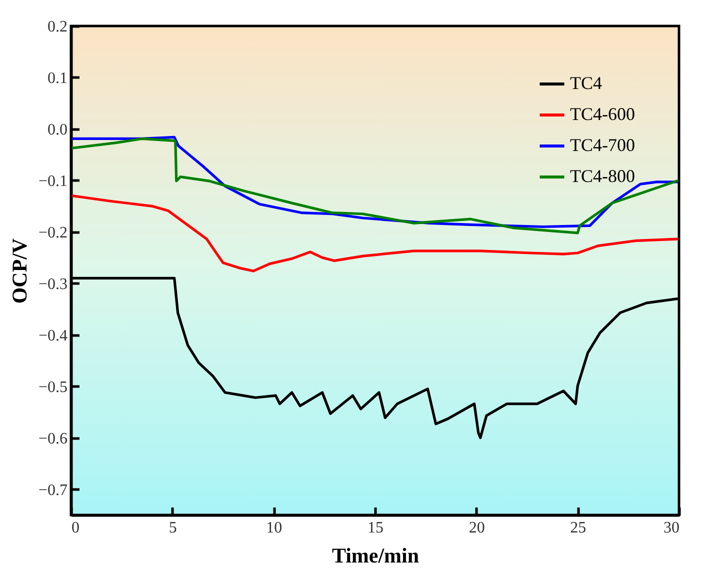 The image size is (715, 577). I want to click on y-tick-label: −0.5, so click(53, 387).